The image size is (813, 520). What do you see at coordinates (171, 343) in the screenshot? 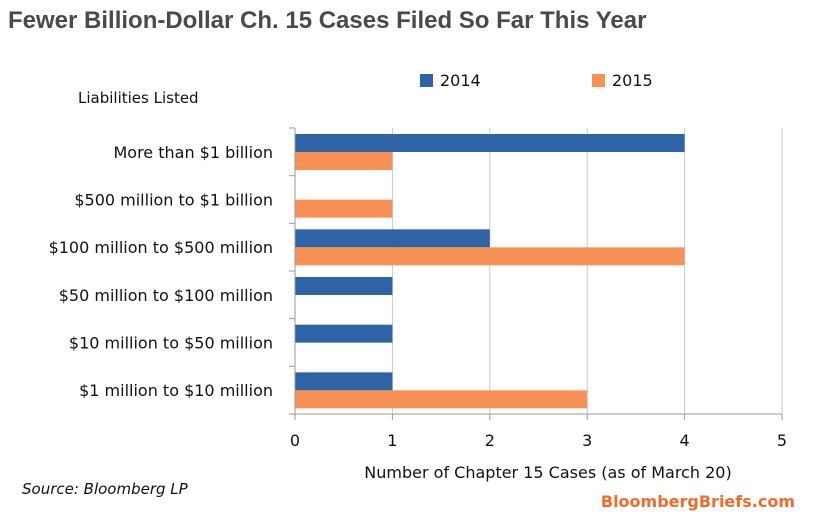
I see `category-label: $10 million to $50 million` at bounding box center [171, 343].